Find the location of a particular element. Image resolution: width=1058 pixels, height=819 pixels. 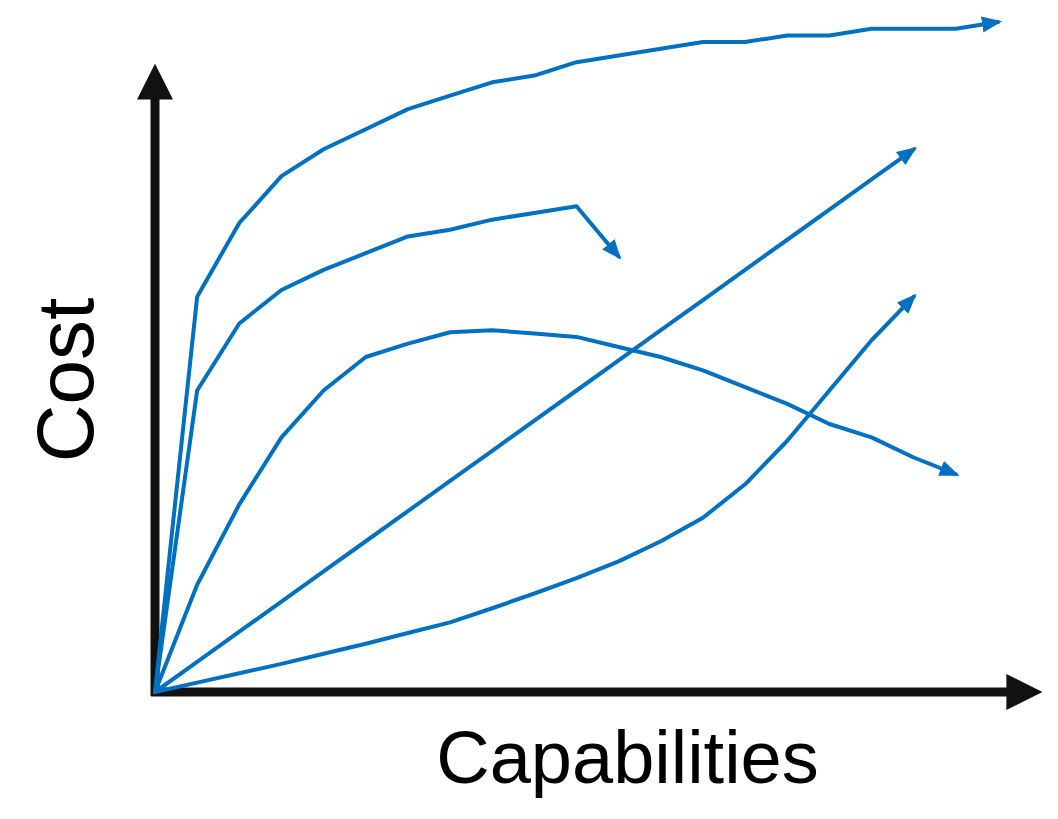

x-axis-title: Capabilities is located at coordinates (627, 757).